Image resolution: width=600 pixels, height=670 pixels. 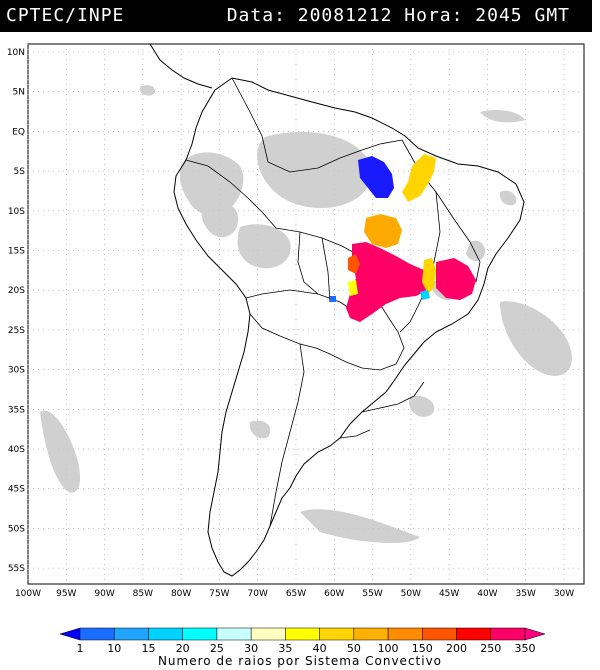 What do you see at coordinates (354, 648) in the screenshot?
I see `legend-tick-label: 50` at bounding box center [354, 648].